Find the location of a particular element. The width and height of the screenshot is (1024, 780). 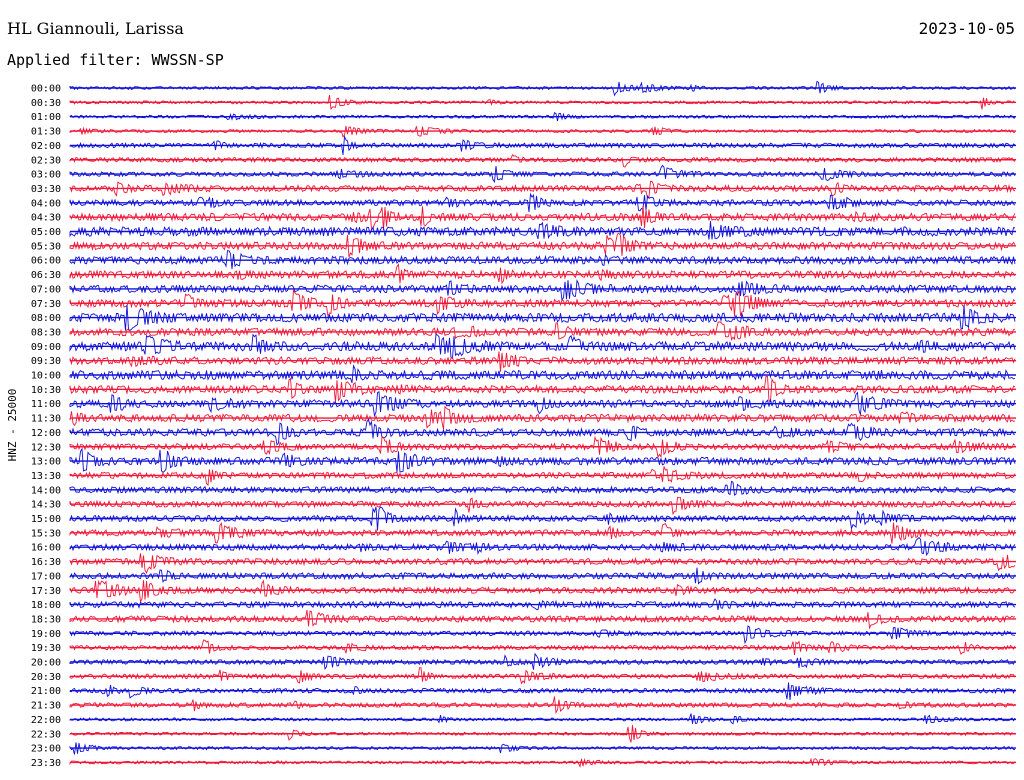

row-time-label: 01:00 is located at coordinates (46, 117).